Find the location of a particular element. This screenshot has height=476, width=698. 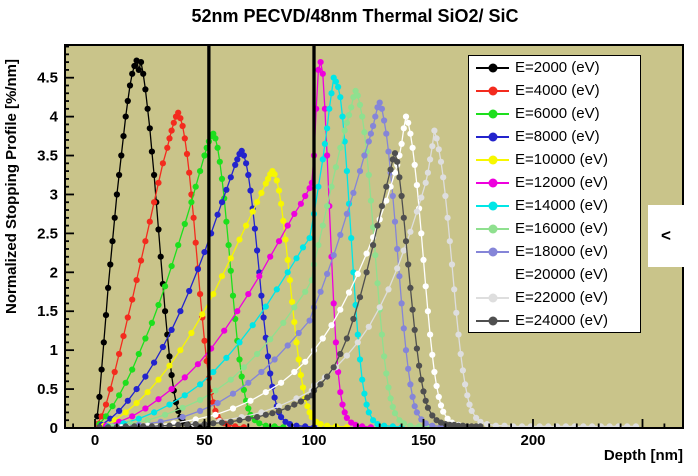

legend-item-16000: E=16000 (eV) is located at coordinates (554, 228).